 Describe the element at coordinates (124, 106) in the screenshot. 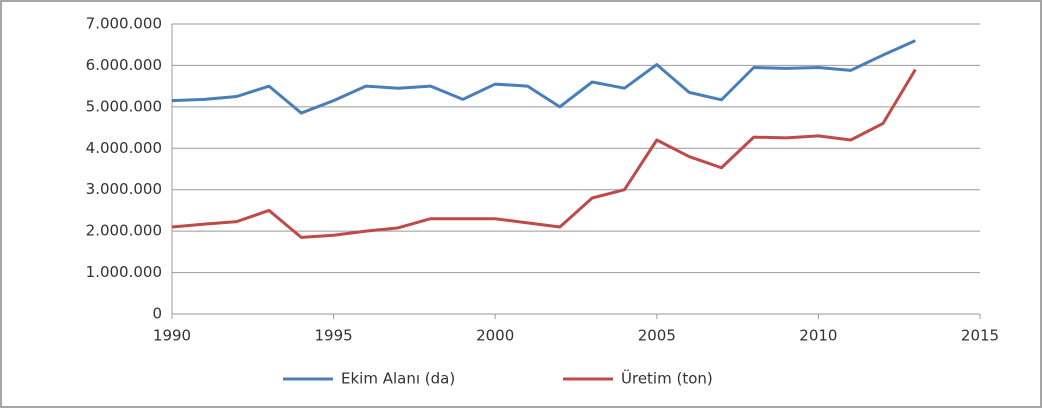

I see `y-tick-label: 5.000.000` at that location.